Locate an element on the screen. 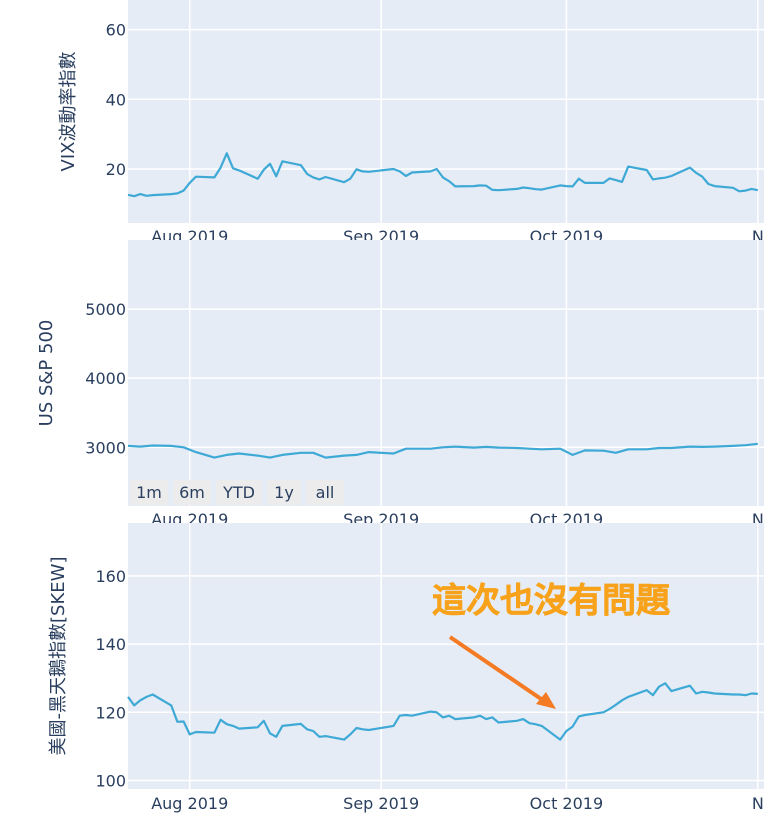  range-button-1y: 1y is located at coordinates (284, 492).